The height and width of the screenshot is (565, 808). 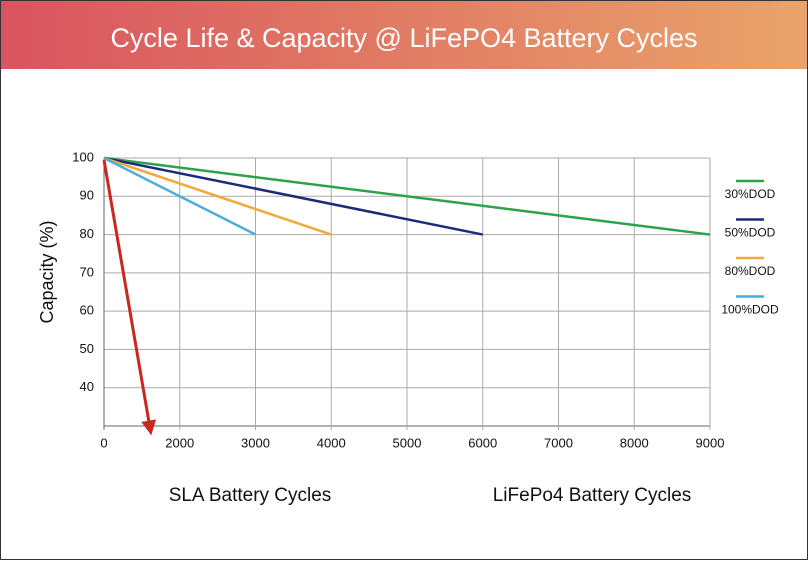 I want to click on y-tick-label: 80, so click(x=87, y=233).